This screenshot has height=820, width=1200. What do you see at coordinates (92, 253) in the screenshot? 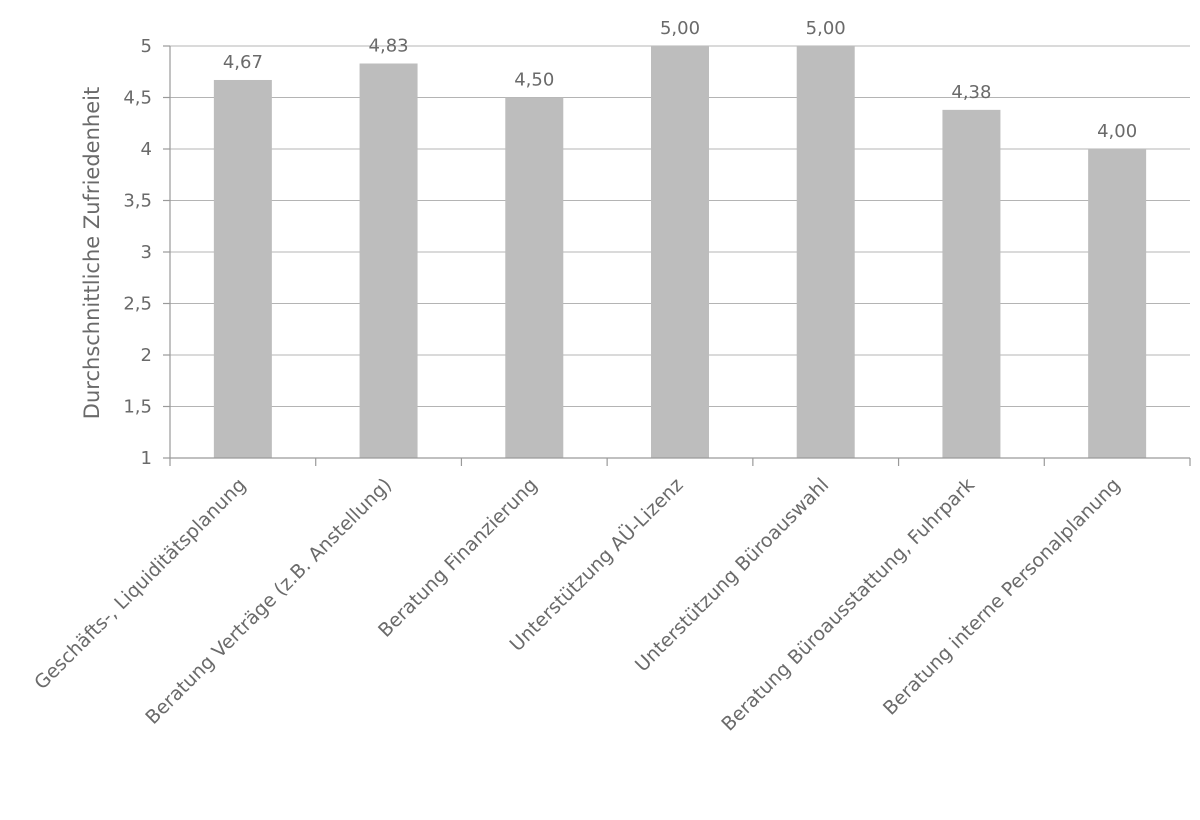
I see `y-axis-label: Durchschnittliche Zufriedenheit` at bounding box center [92, 253].